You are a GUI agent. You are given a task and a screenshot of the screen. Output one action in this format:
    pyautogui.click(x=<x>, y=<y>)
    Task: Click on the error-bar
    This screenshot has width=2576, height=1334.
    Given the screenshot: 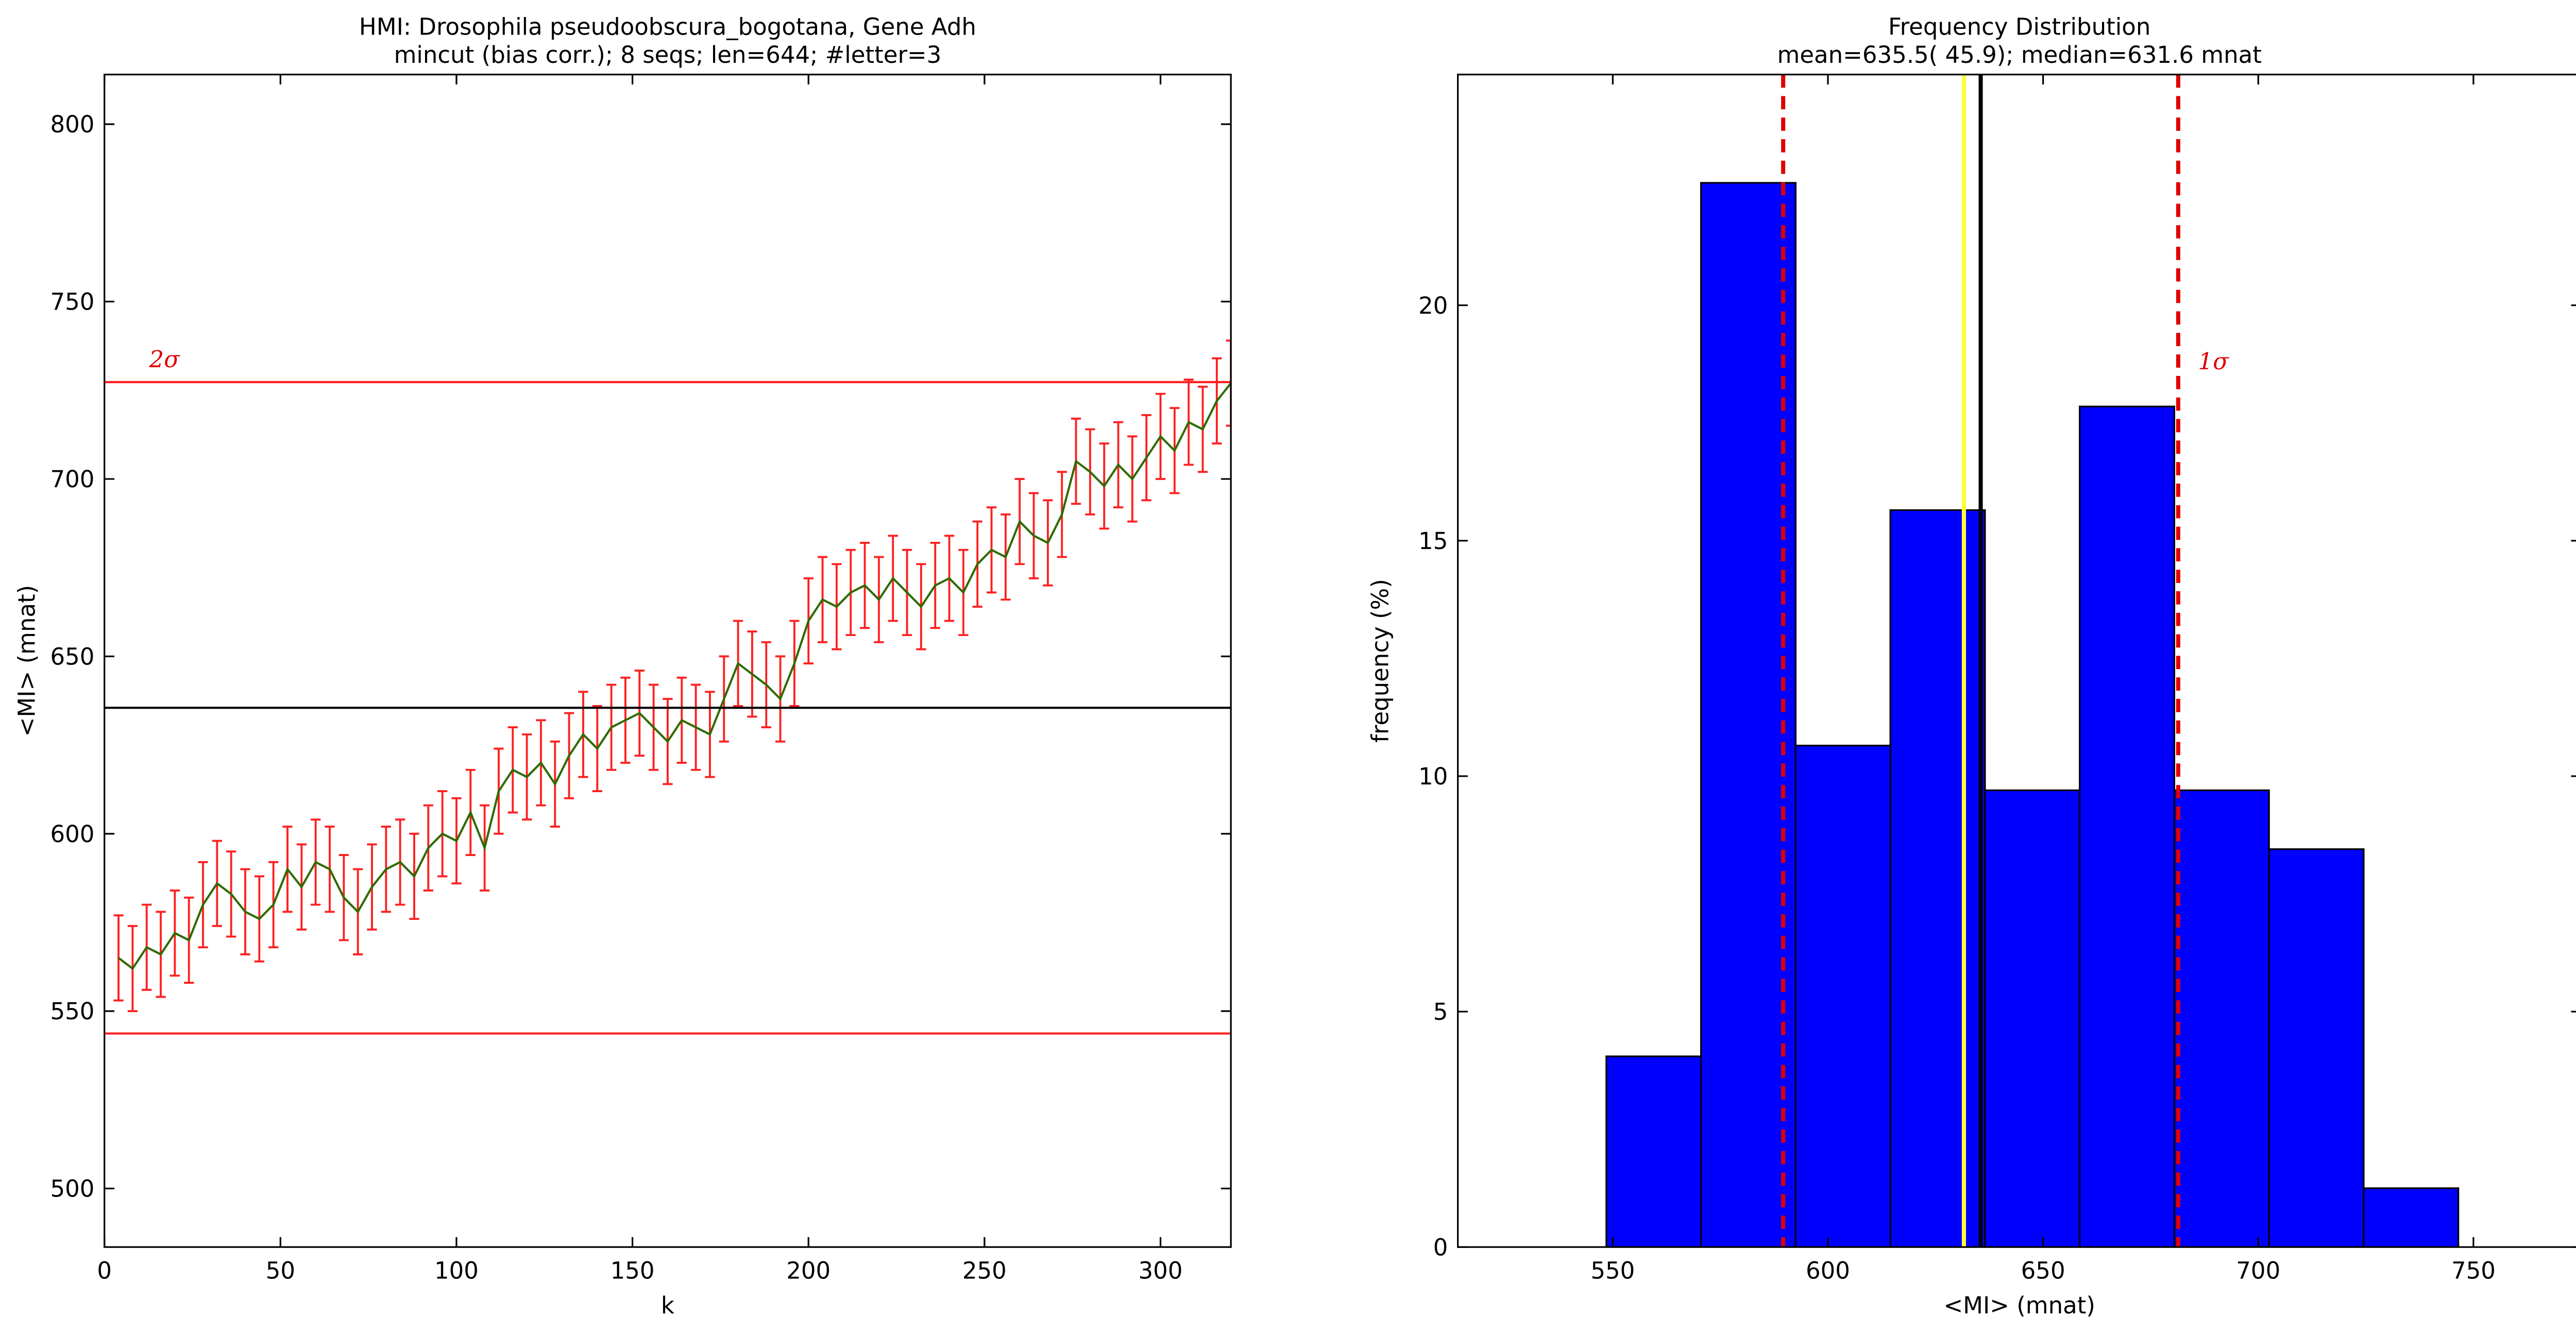 What is the action you would take?
    pyautogui.click(x=1228, y=383)
    